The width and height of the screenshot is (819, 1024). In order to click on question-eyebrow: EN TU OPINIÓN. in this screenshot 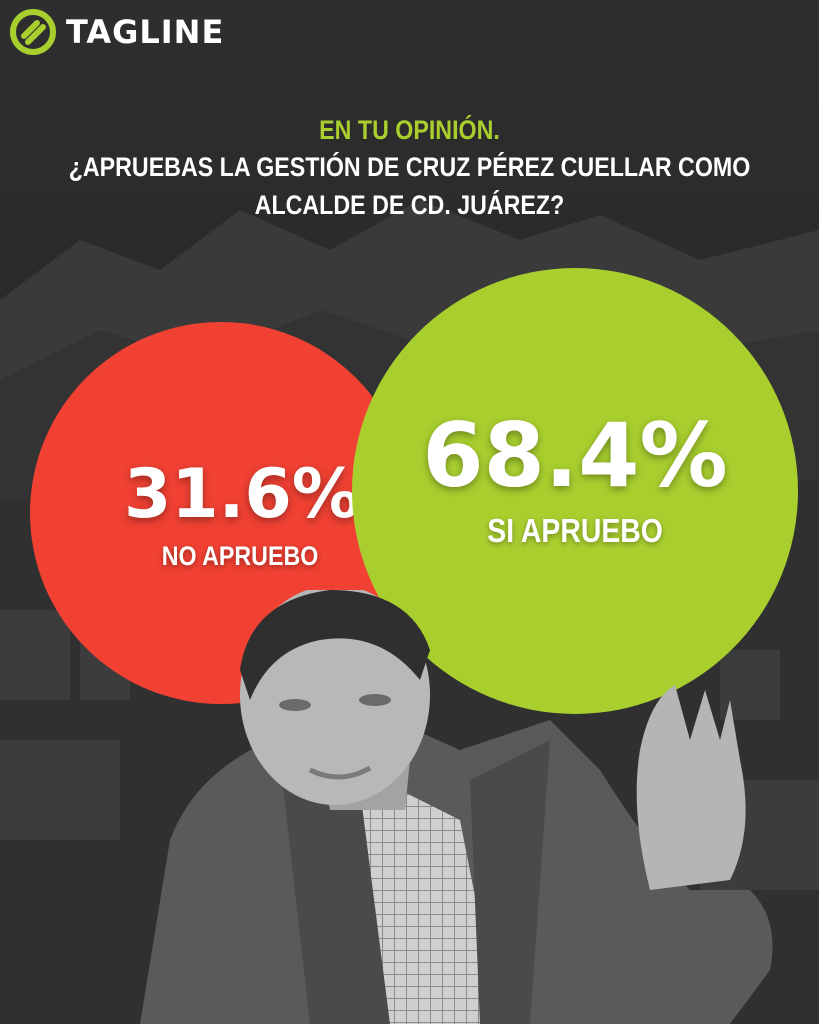, I will do `click(409, 130)`.